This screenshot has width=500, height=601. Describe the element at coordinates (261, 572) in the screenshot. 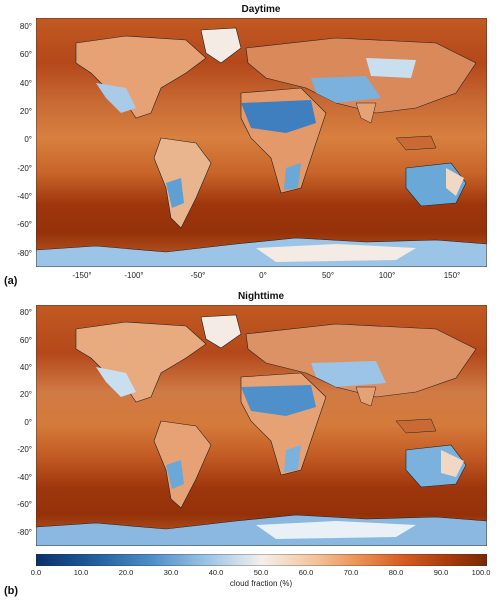

I see `colorbar-tick: 50.0` at that location.